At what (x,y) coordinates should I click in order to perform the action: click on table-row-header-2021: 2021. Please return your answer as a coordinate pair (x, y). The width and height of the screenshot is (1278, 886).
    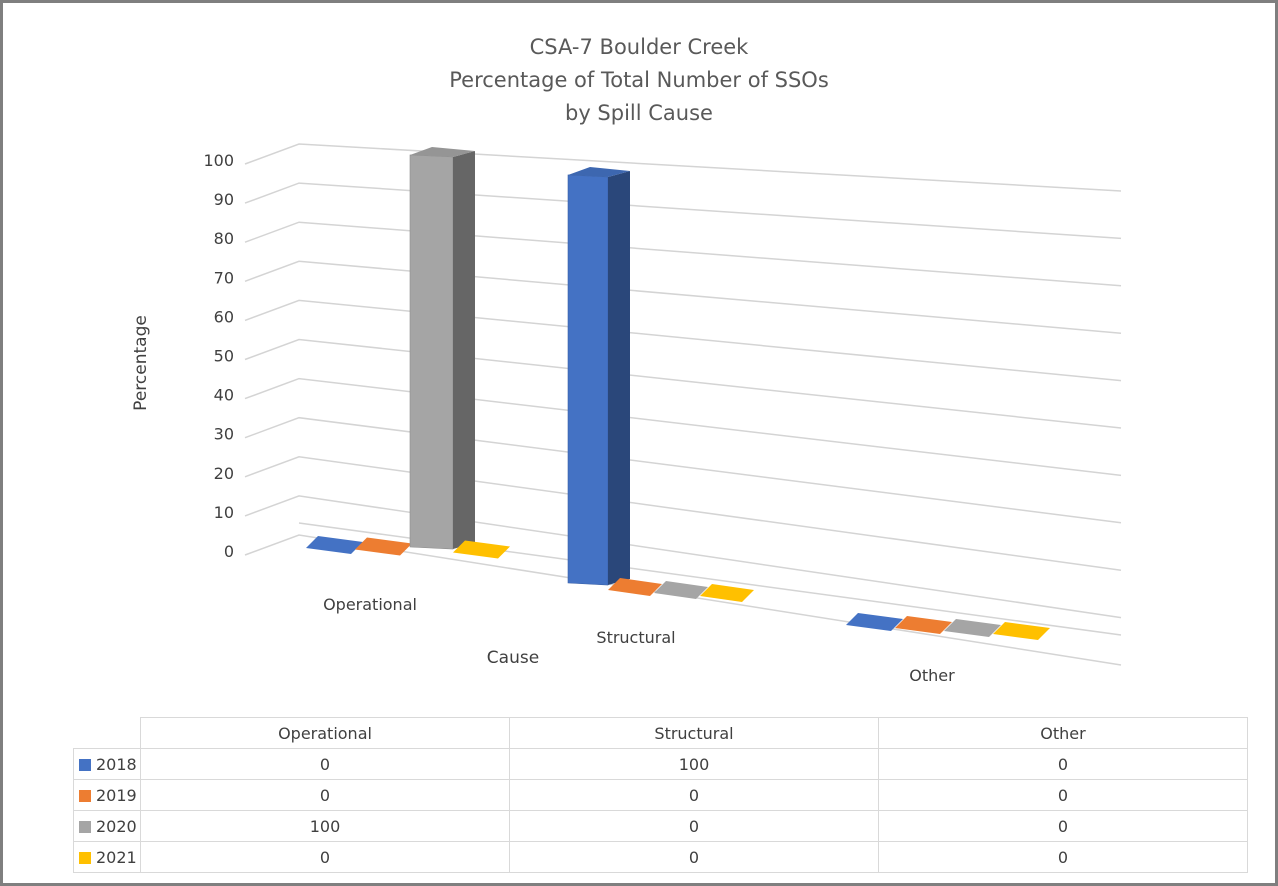
    Looking at the image, I should click on (107, 857).